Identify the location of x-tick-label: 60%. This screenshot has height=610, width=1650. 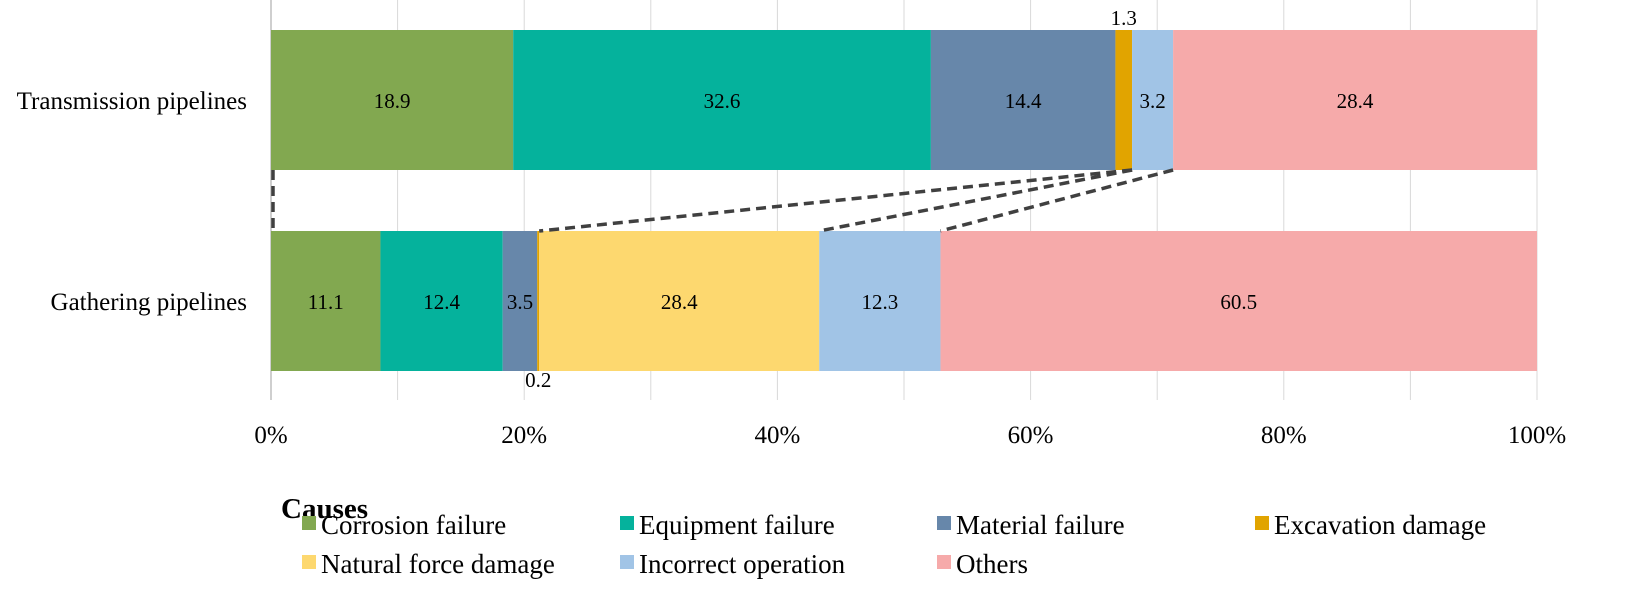
(1031, 435).